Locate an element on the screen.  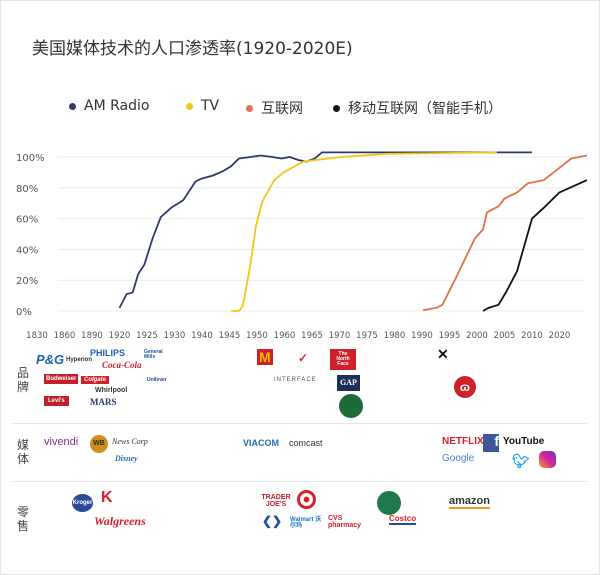
logo-disney: Disney is located at coordinates (126, 458).